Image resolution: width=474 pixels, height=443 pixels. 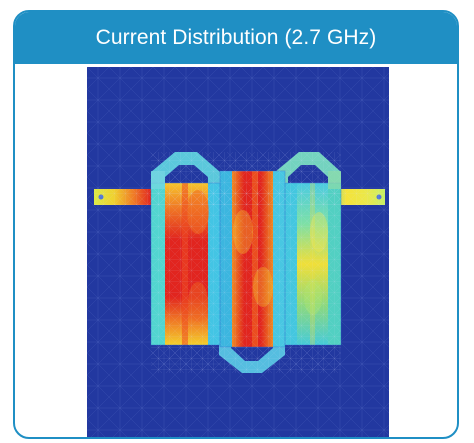 I want to click on card-title: Current Distribution (2.7 GHz), so click(x=236, y=37).